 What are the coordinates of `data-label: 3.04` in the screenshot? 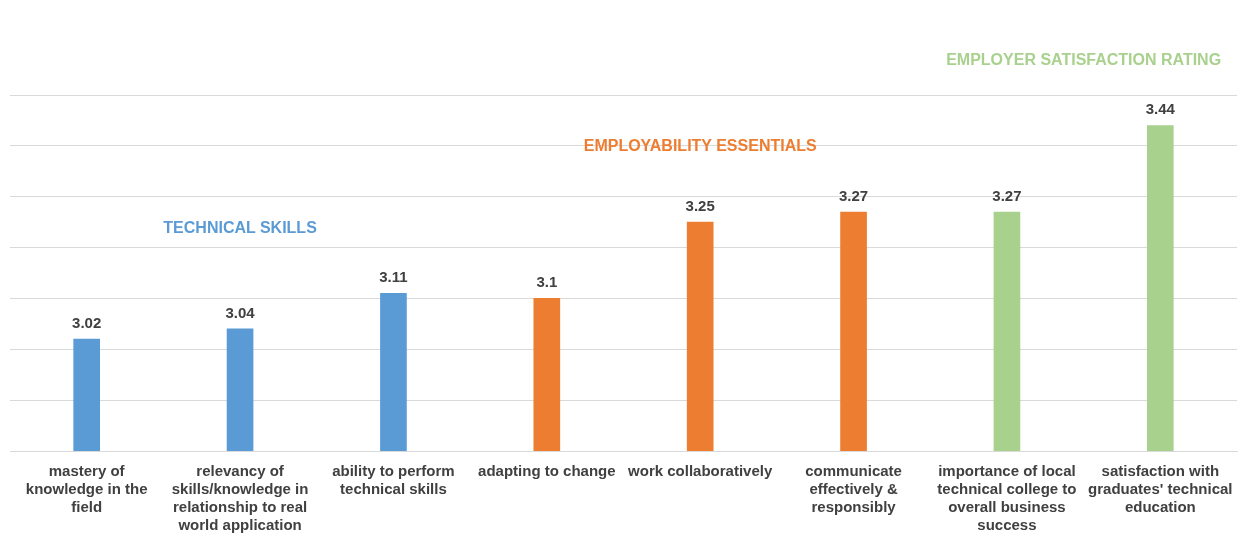 It's located at (240, 312).